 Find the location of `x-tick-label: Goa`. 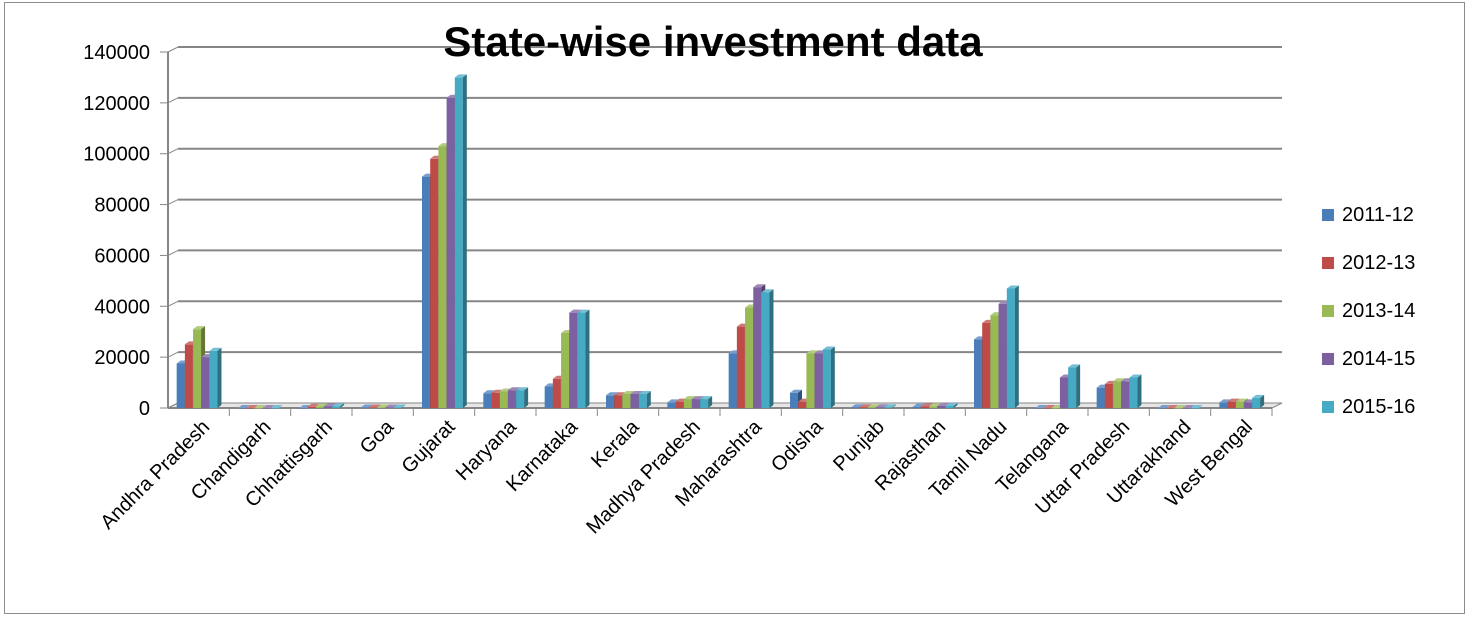

x-tick-label: Goa is located at coordinates (377, 436).